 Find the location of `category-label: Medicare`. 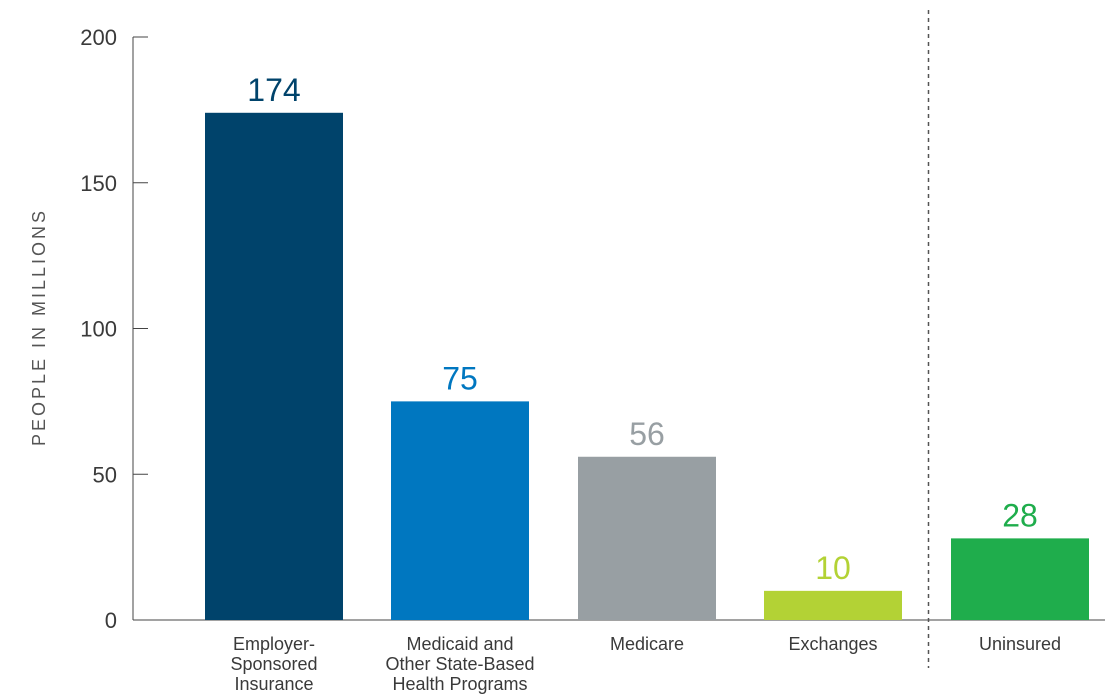

category-label: Medicare is located at coordinates (647, 644).